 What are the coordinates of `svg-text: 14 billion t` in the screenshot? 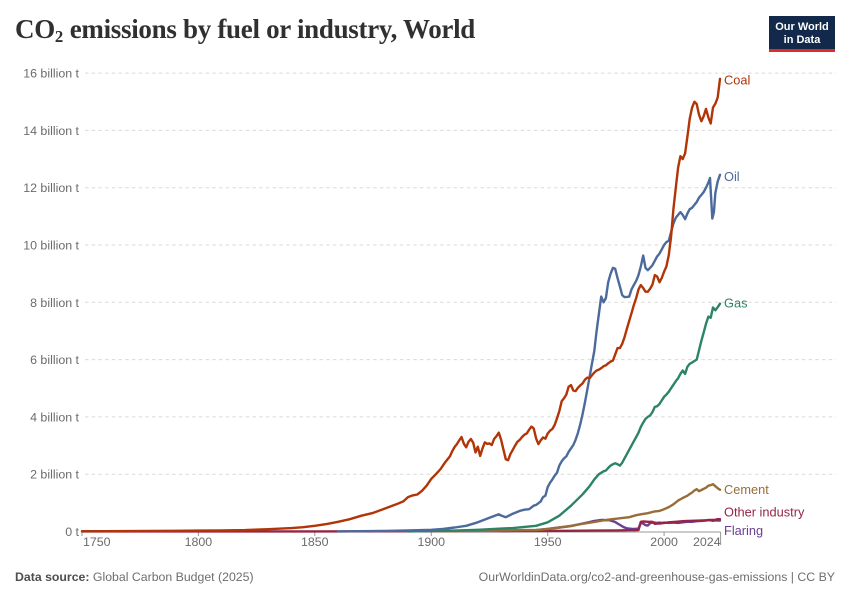 It's located at (51, 131).